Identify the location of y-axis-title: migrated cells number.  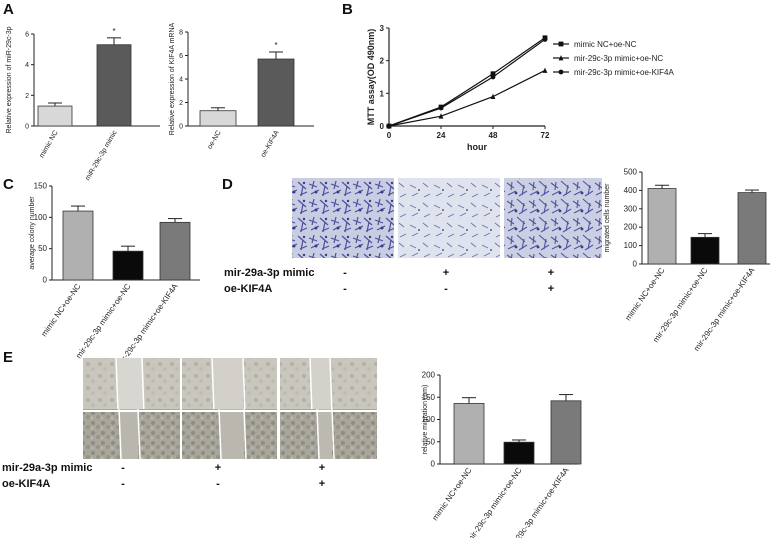
(607, 218).